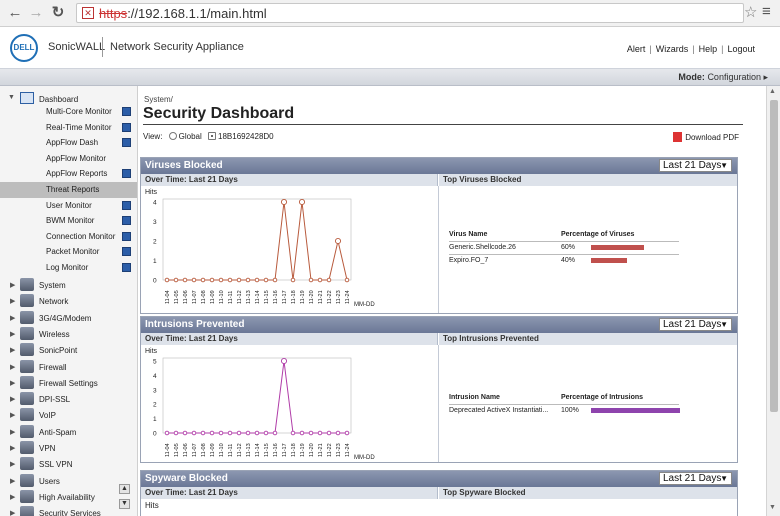 The height and width of the screenshot is (516, 780). What do you see at coordinates (598, 234) in the screenshot?
I see `column-header: Percentage of Viruses` at bounding box center [598, 234].